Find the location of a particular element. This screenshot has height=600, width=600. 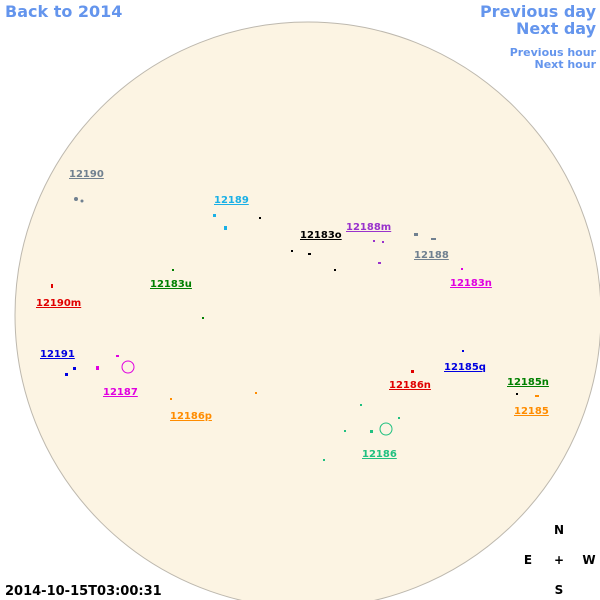

region-label: 12188 is located at coordinates (431, 255).